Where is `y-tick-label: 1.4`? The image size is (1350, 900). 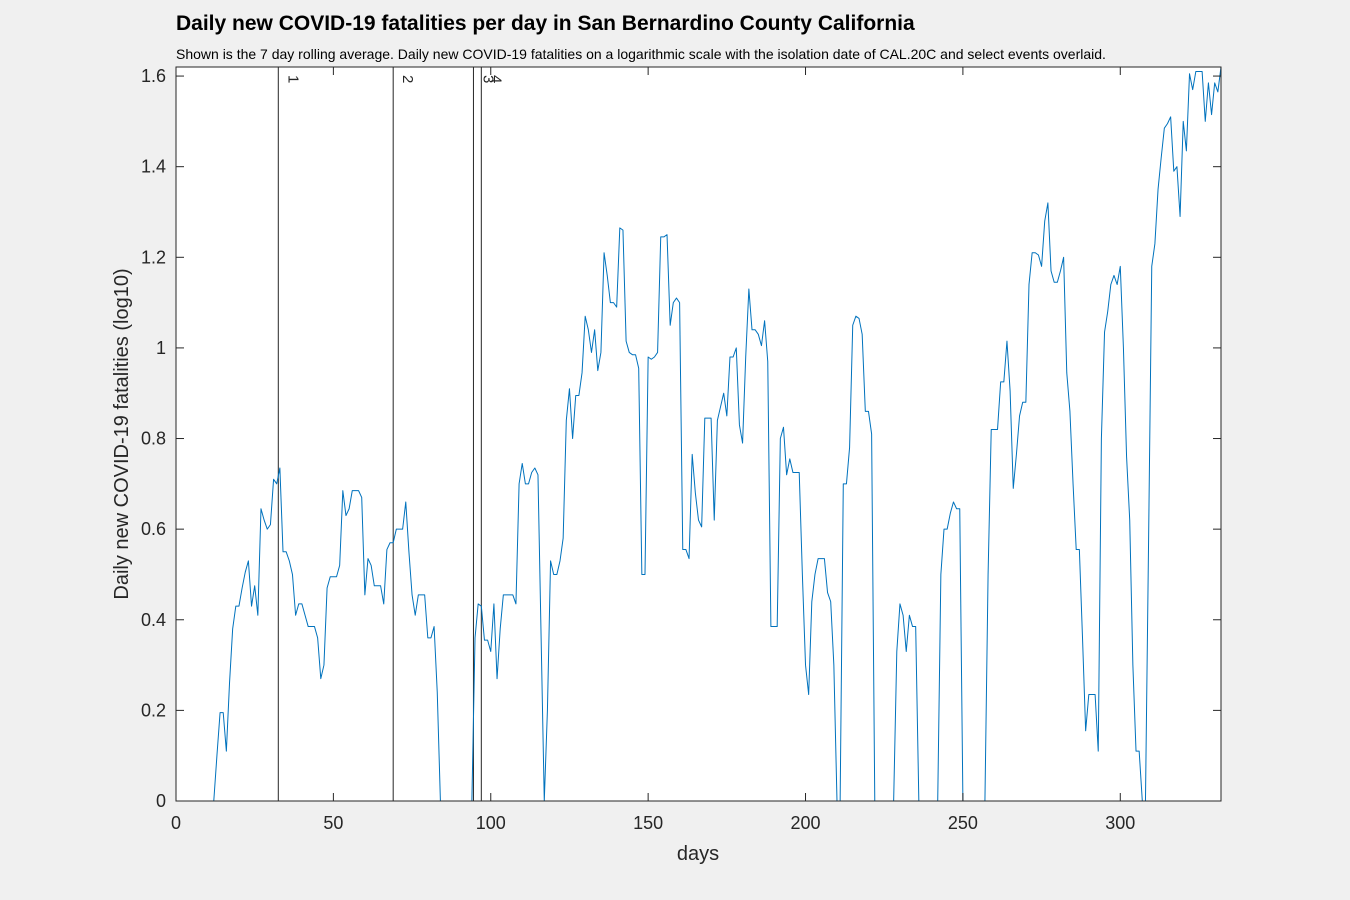
y-tick-label: 1.4 is located at coordinates (153, 167).